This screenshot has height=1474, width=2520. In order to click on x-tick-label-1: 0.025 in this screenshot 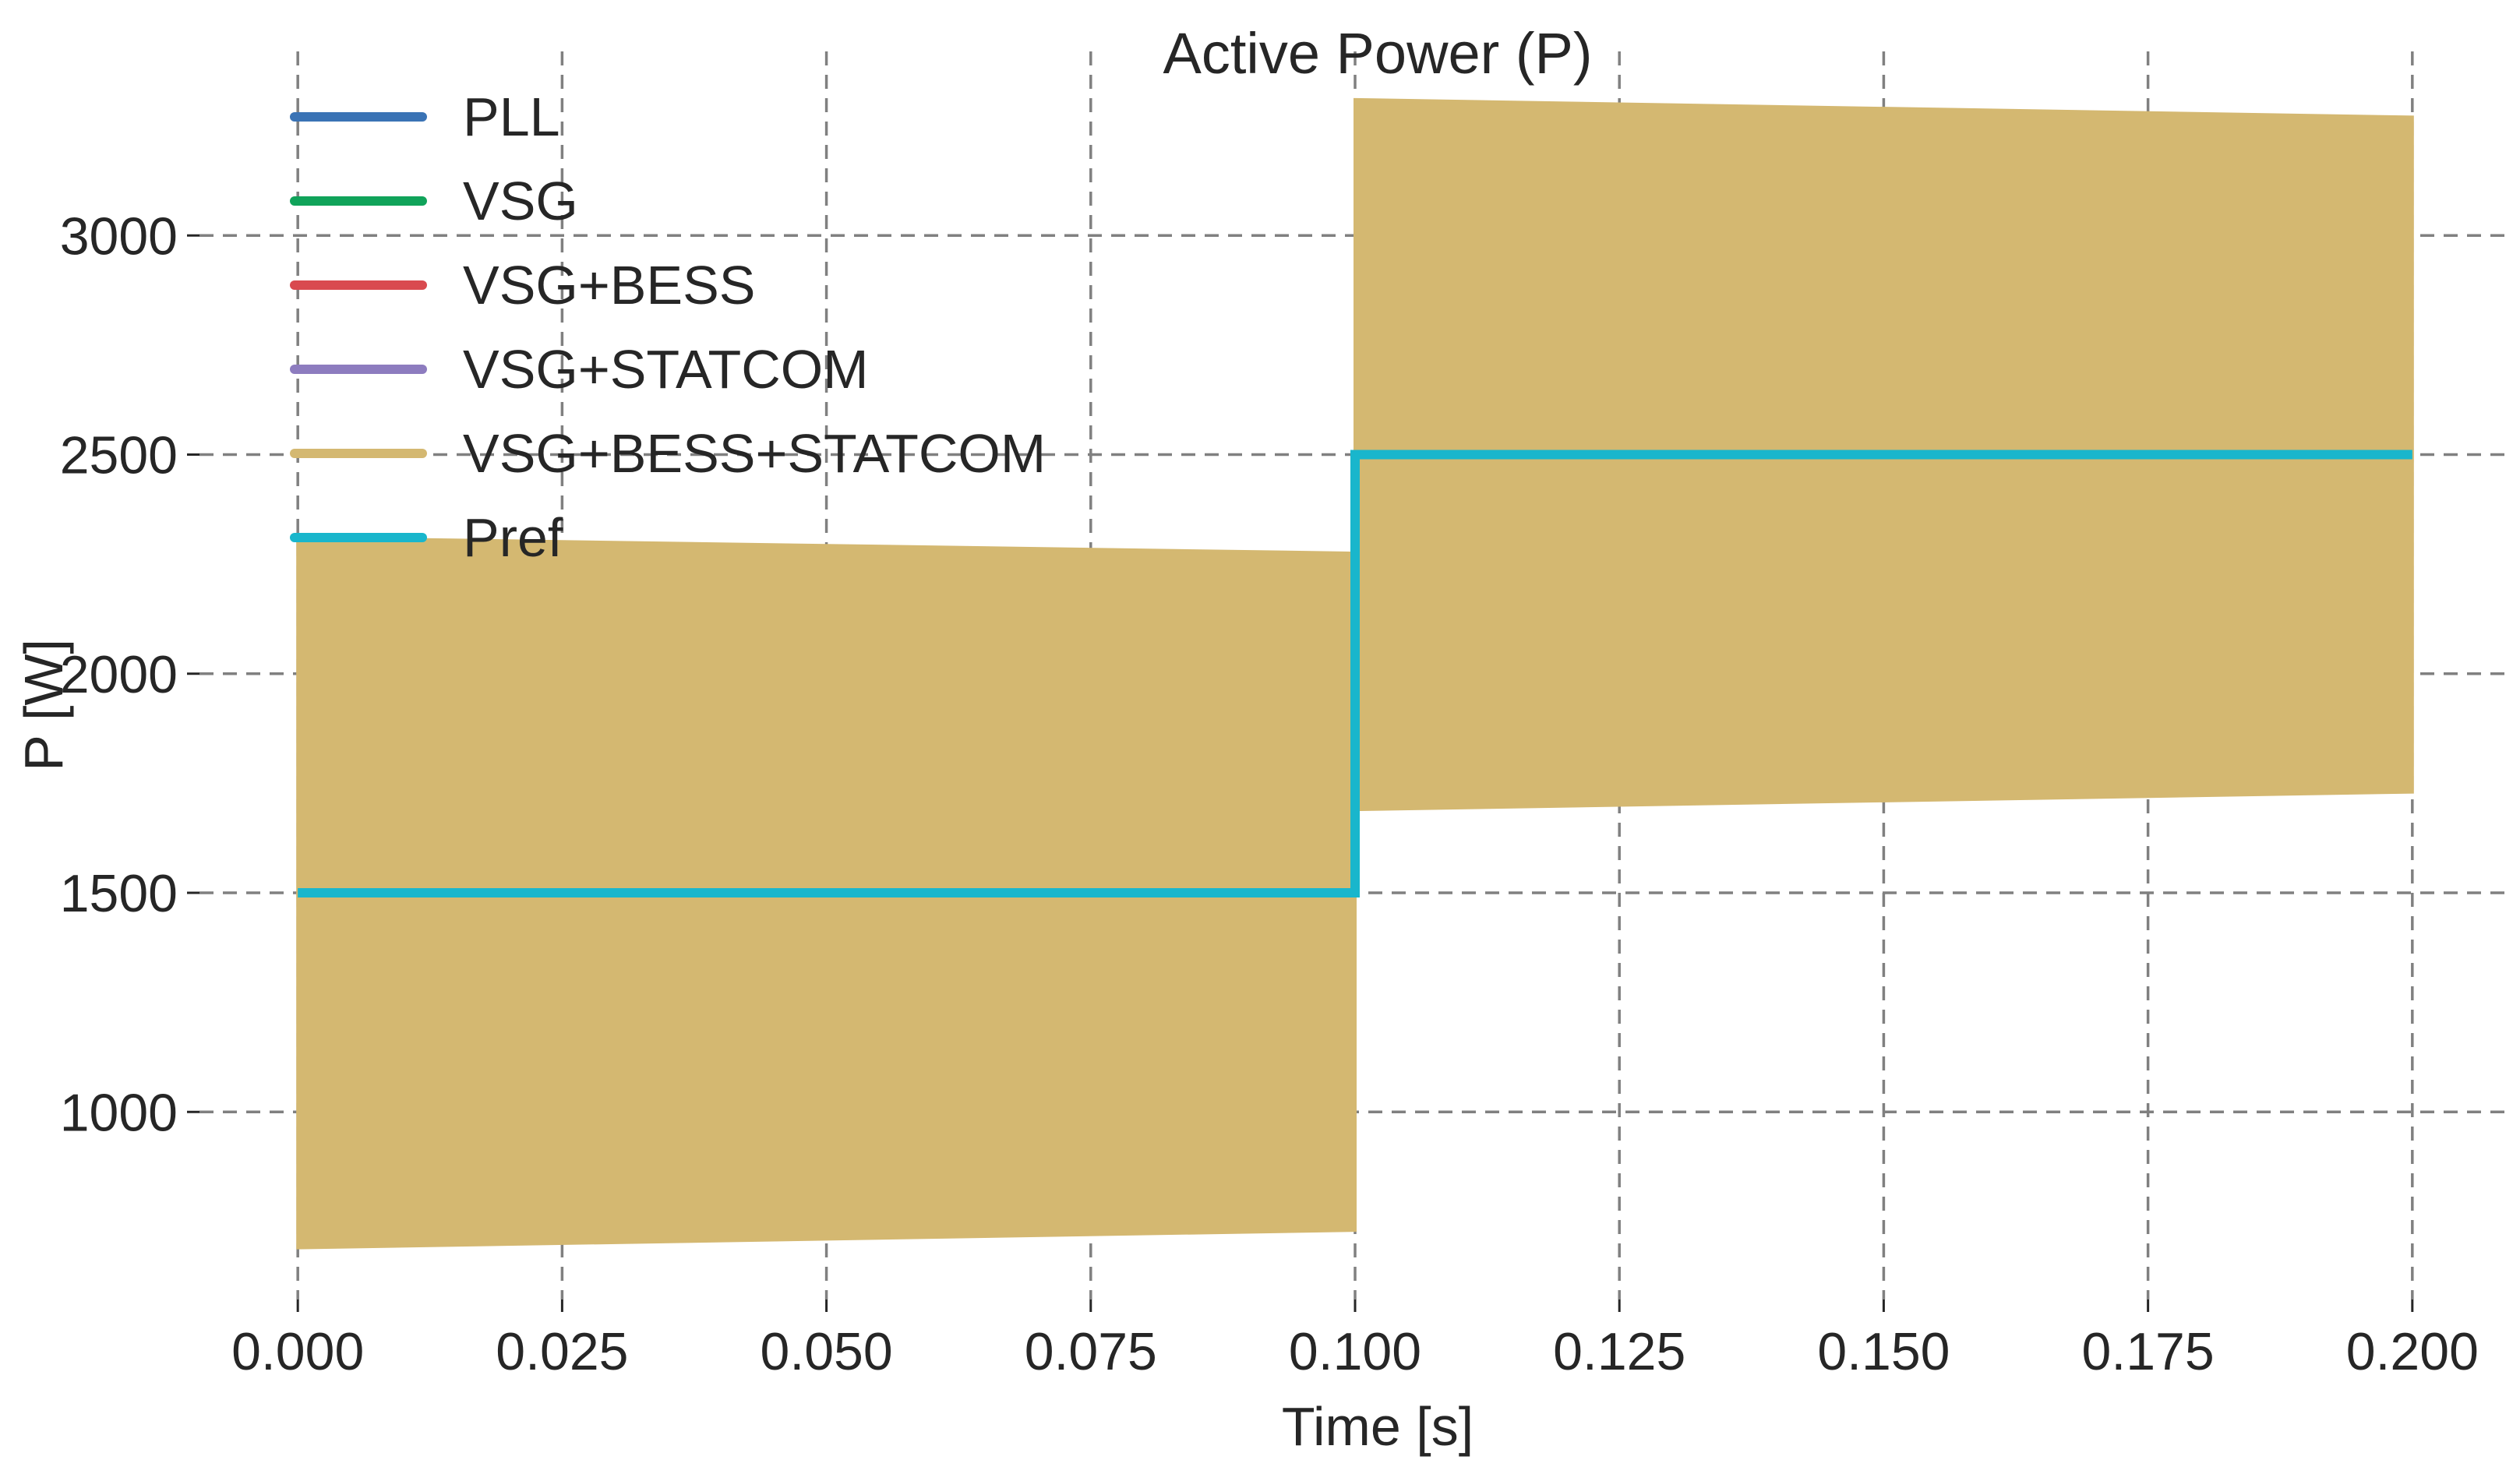, I will do `click(562, 1351)`.